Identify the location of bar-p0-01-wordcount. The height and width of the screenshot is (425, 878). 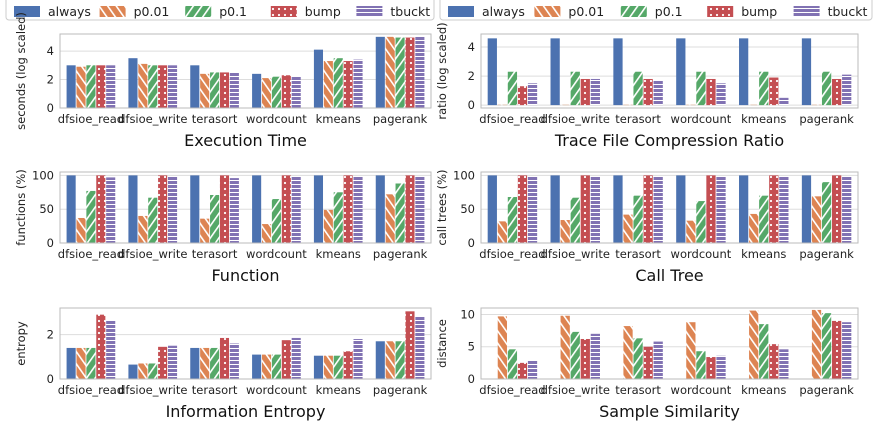
(266, 366).